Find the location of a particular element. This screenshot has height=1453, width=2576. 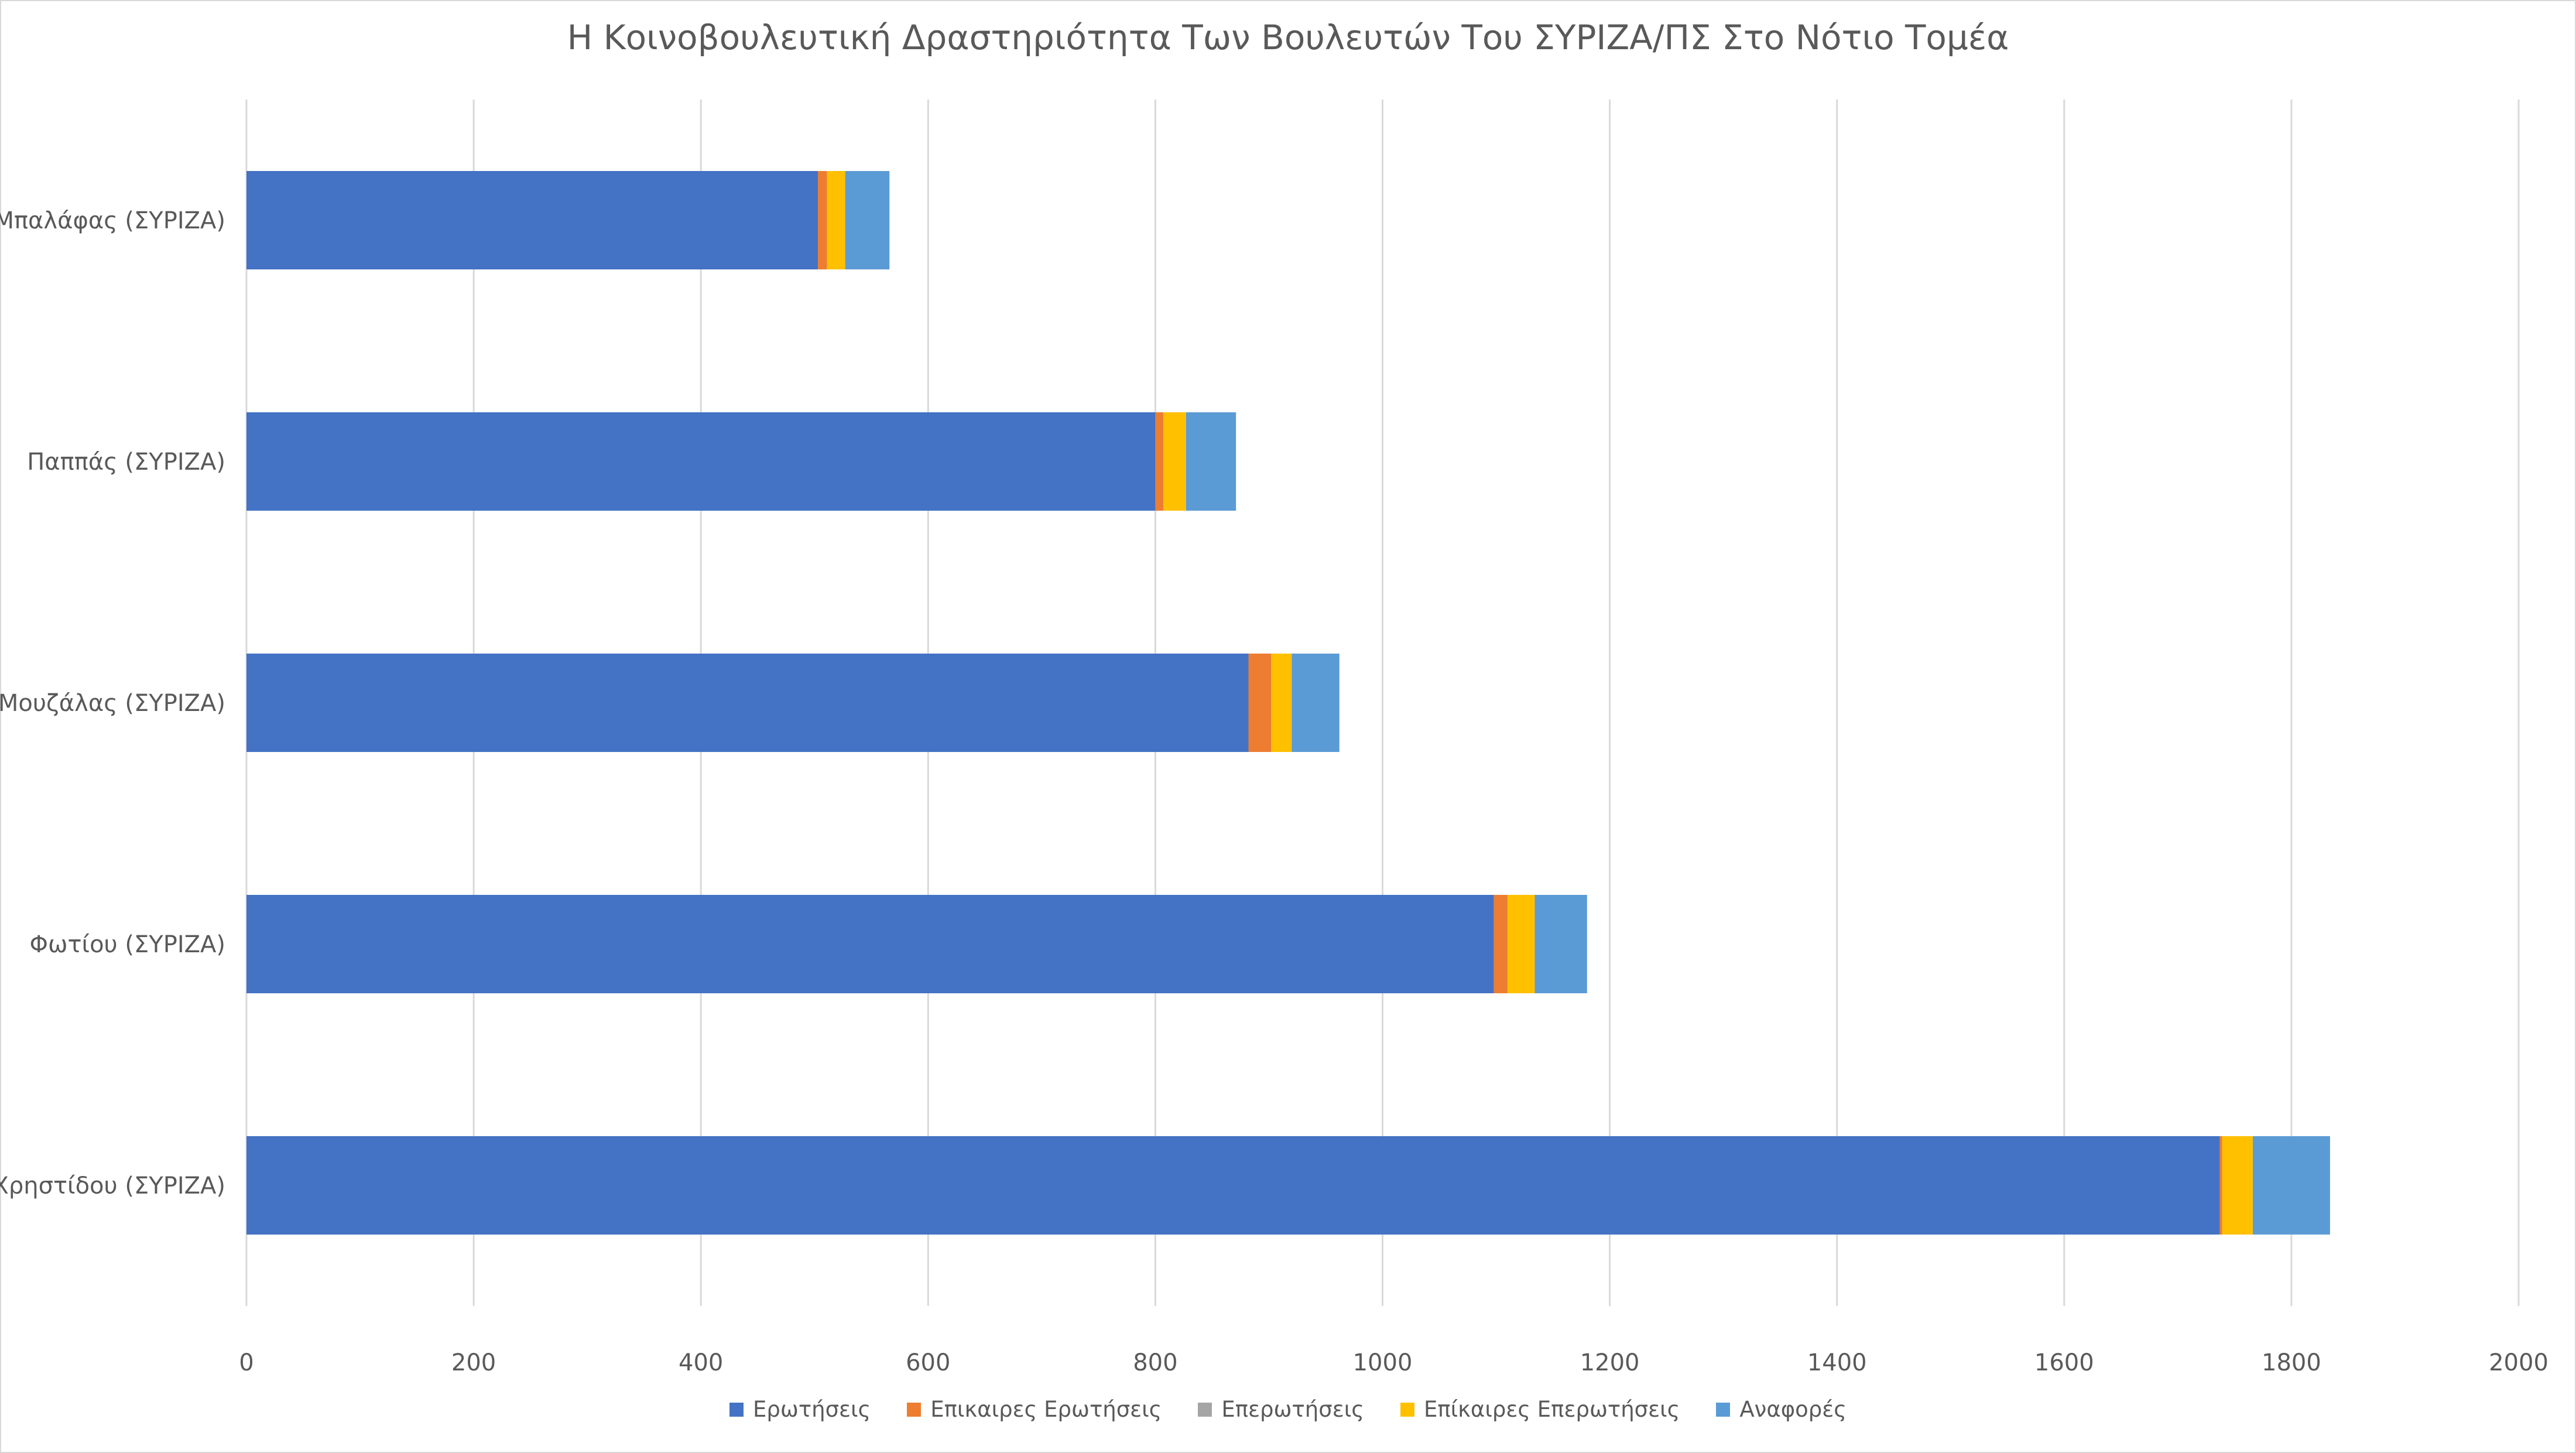

legend-item-4: Αναφορές is located at coordinates (1781, 1410).